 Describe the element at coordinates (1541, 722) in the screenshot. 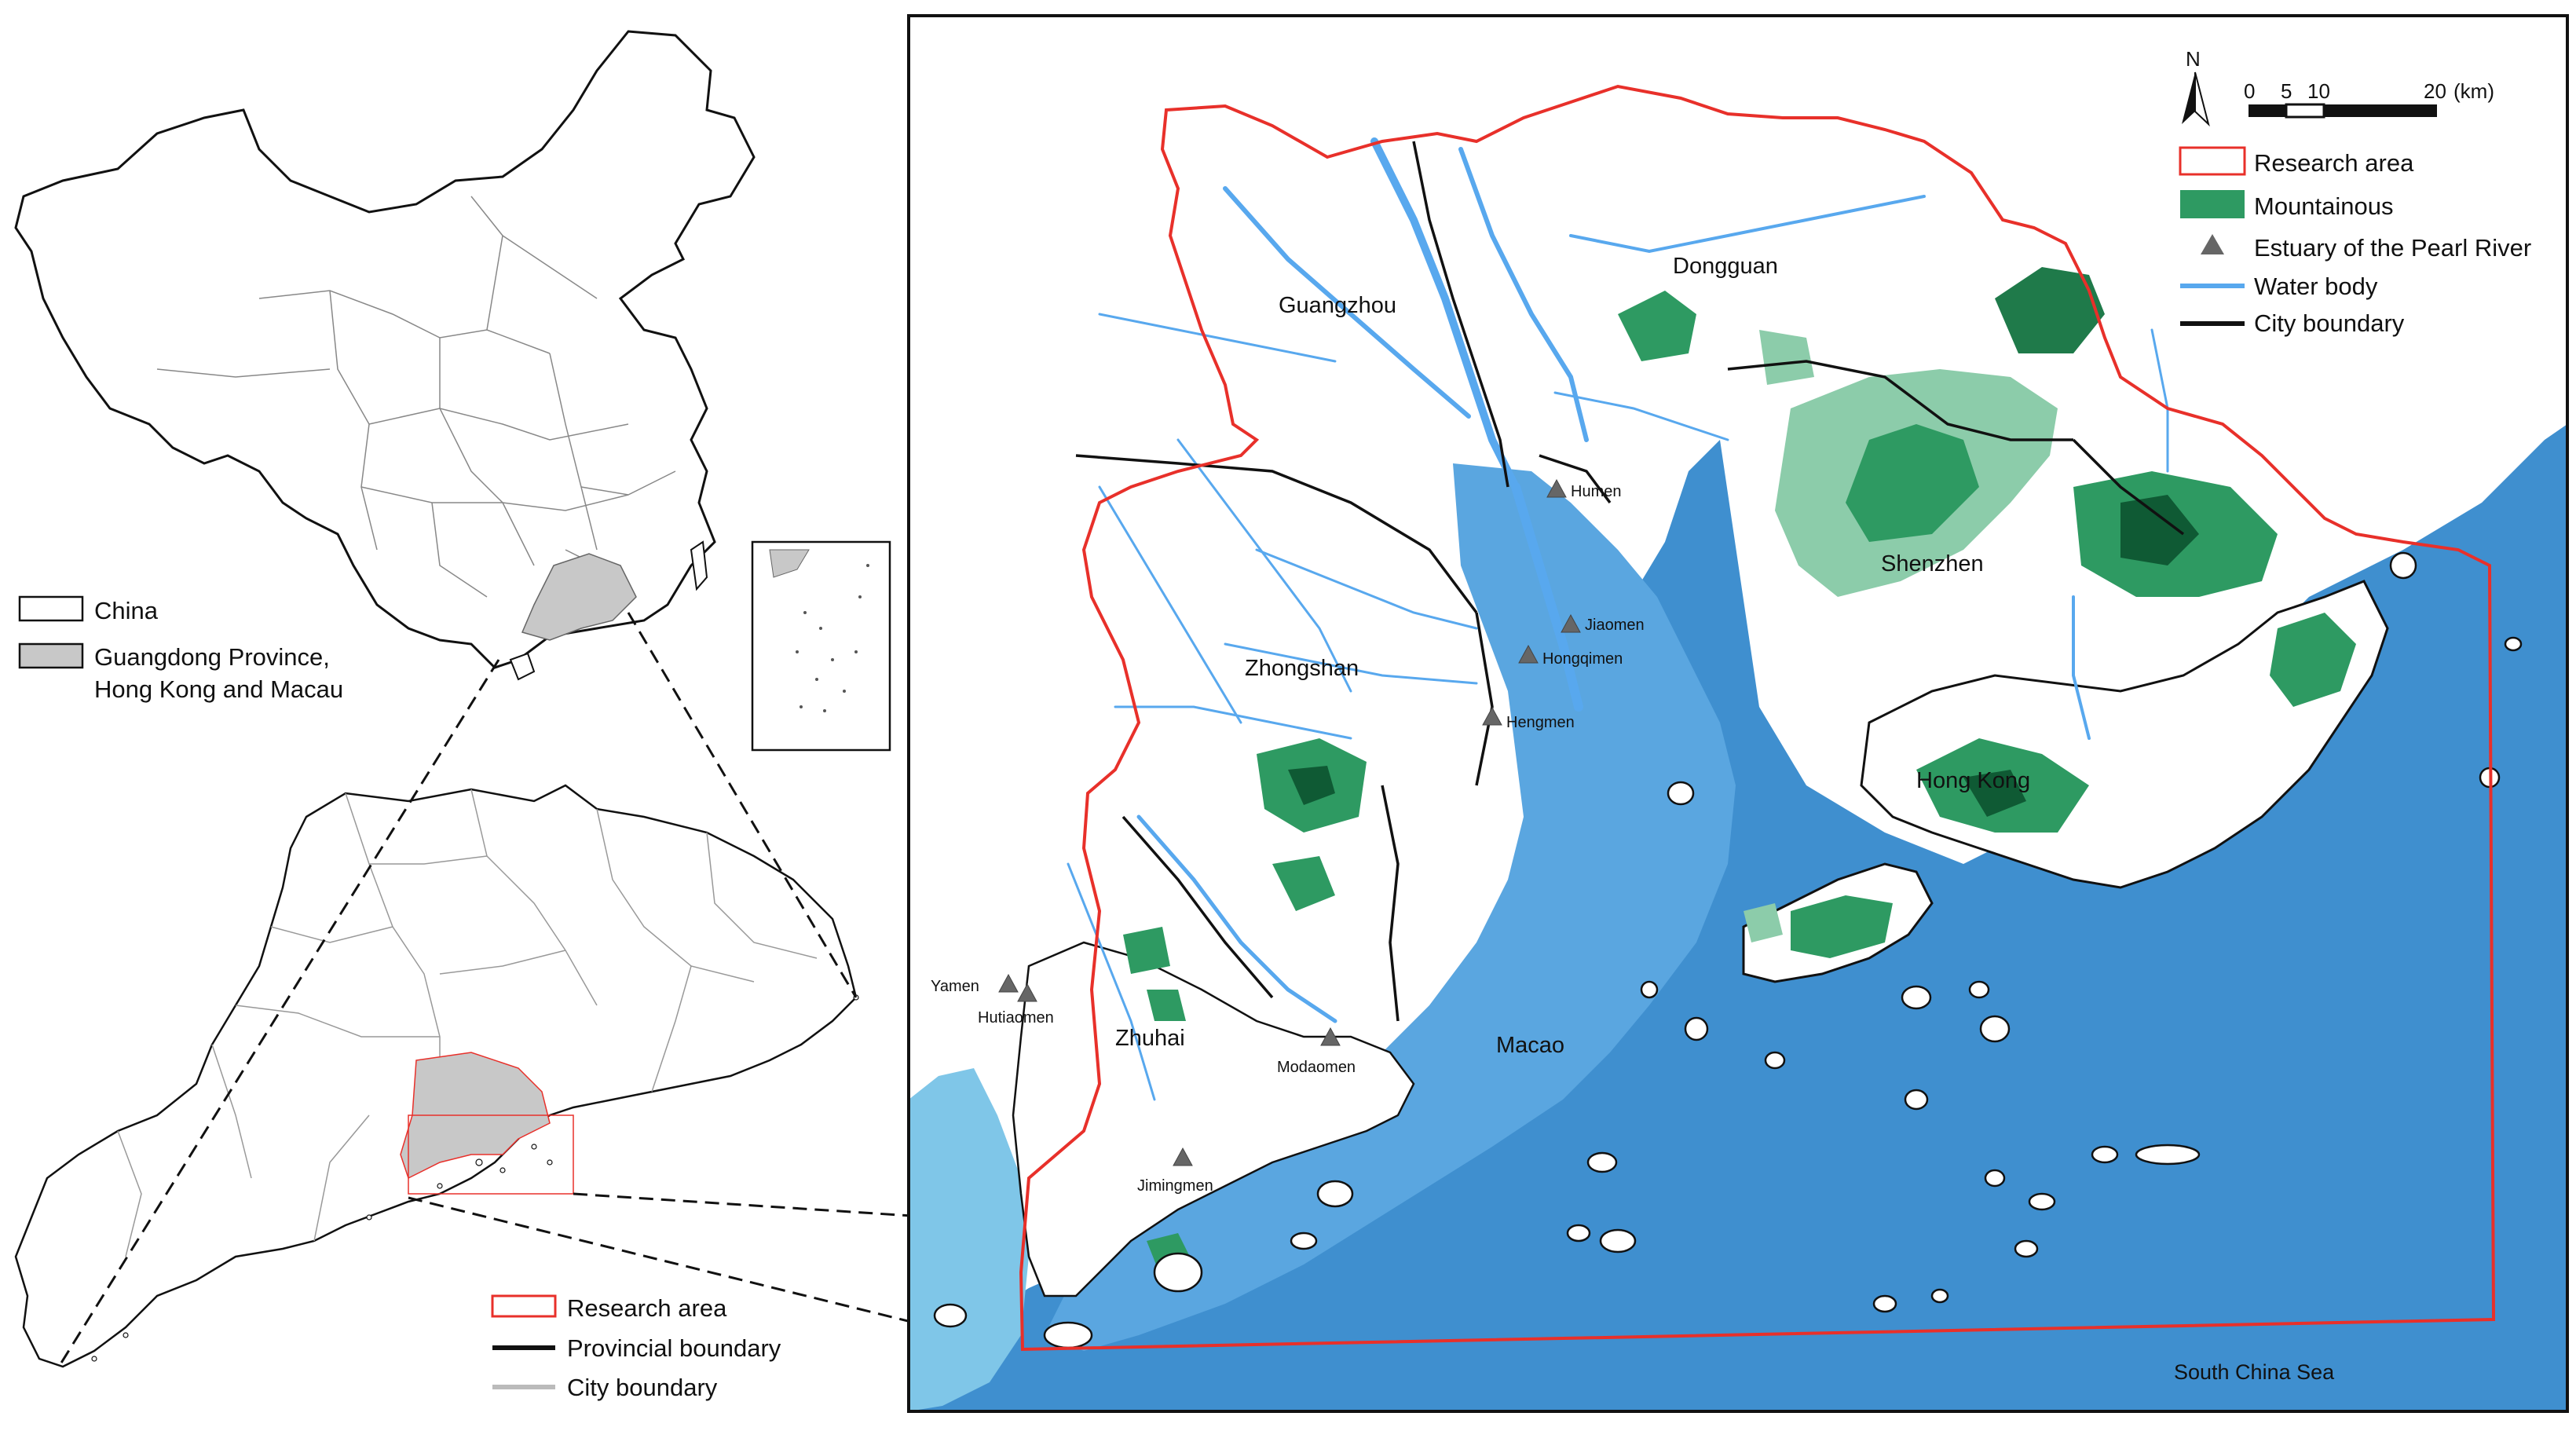

I see `estuary-label-hengmen: Hengmen` at that location.